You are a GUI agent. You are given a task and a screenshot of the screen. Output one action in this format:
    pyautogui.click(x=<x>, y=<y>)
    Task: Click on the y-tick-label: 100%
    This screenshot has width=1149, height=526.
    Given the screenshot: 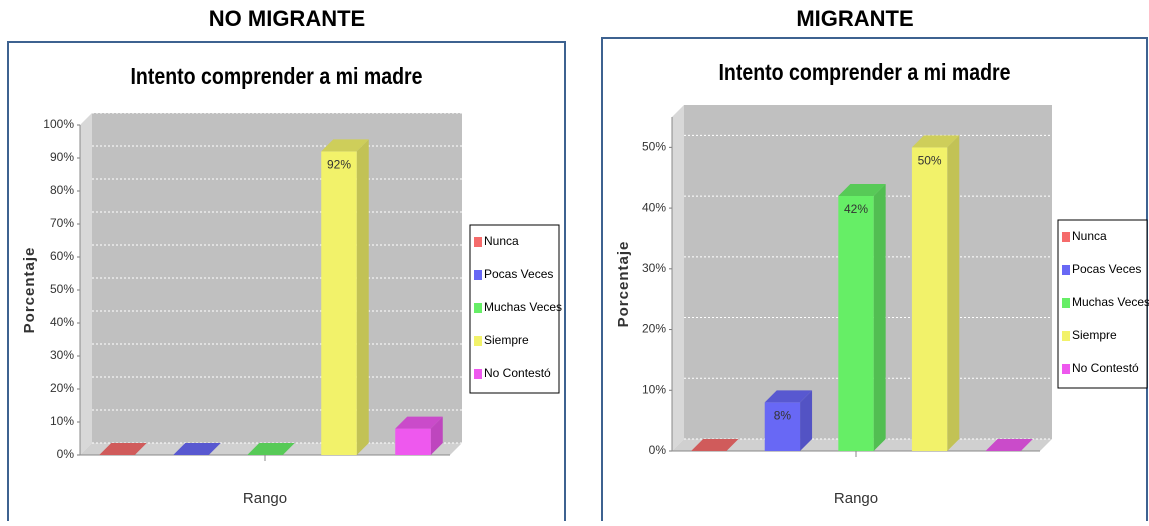 What is the action you would take?
    pyautogui.click(x=58, y=124)
    